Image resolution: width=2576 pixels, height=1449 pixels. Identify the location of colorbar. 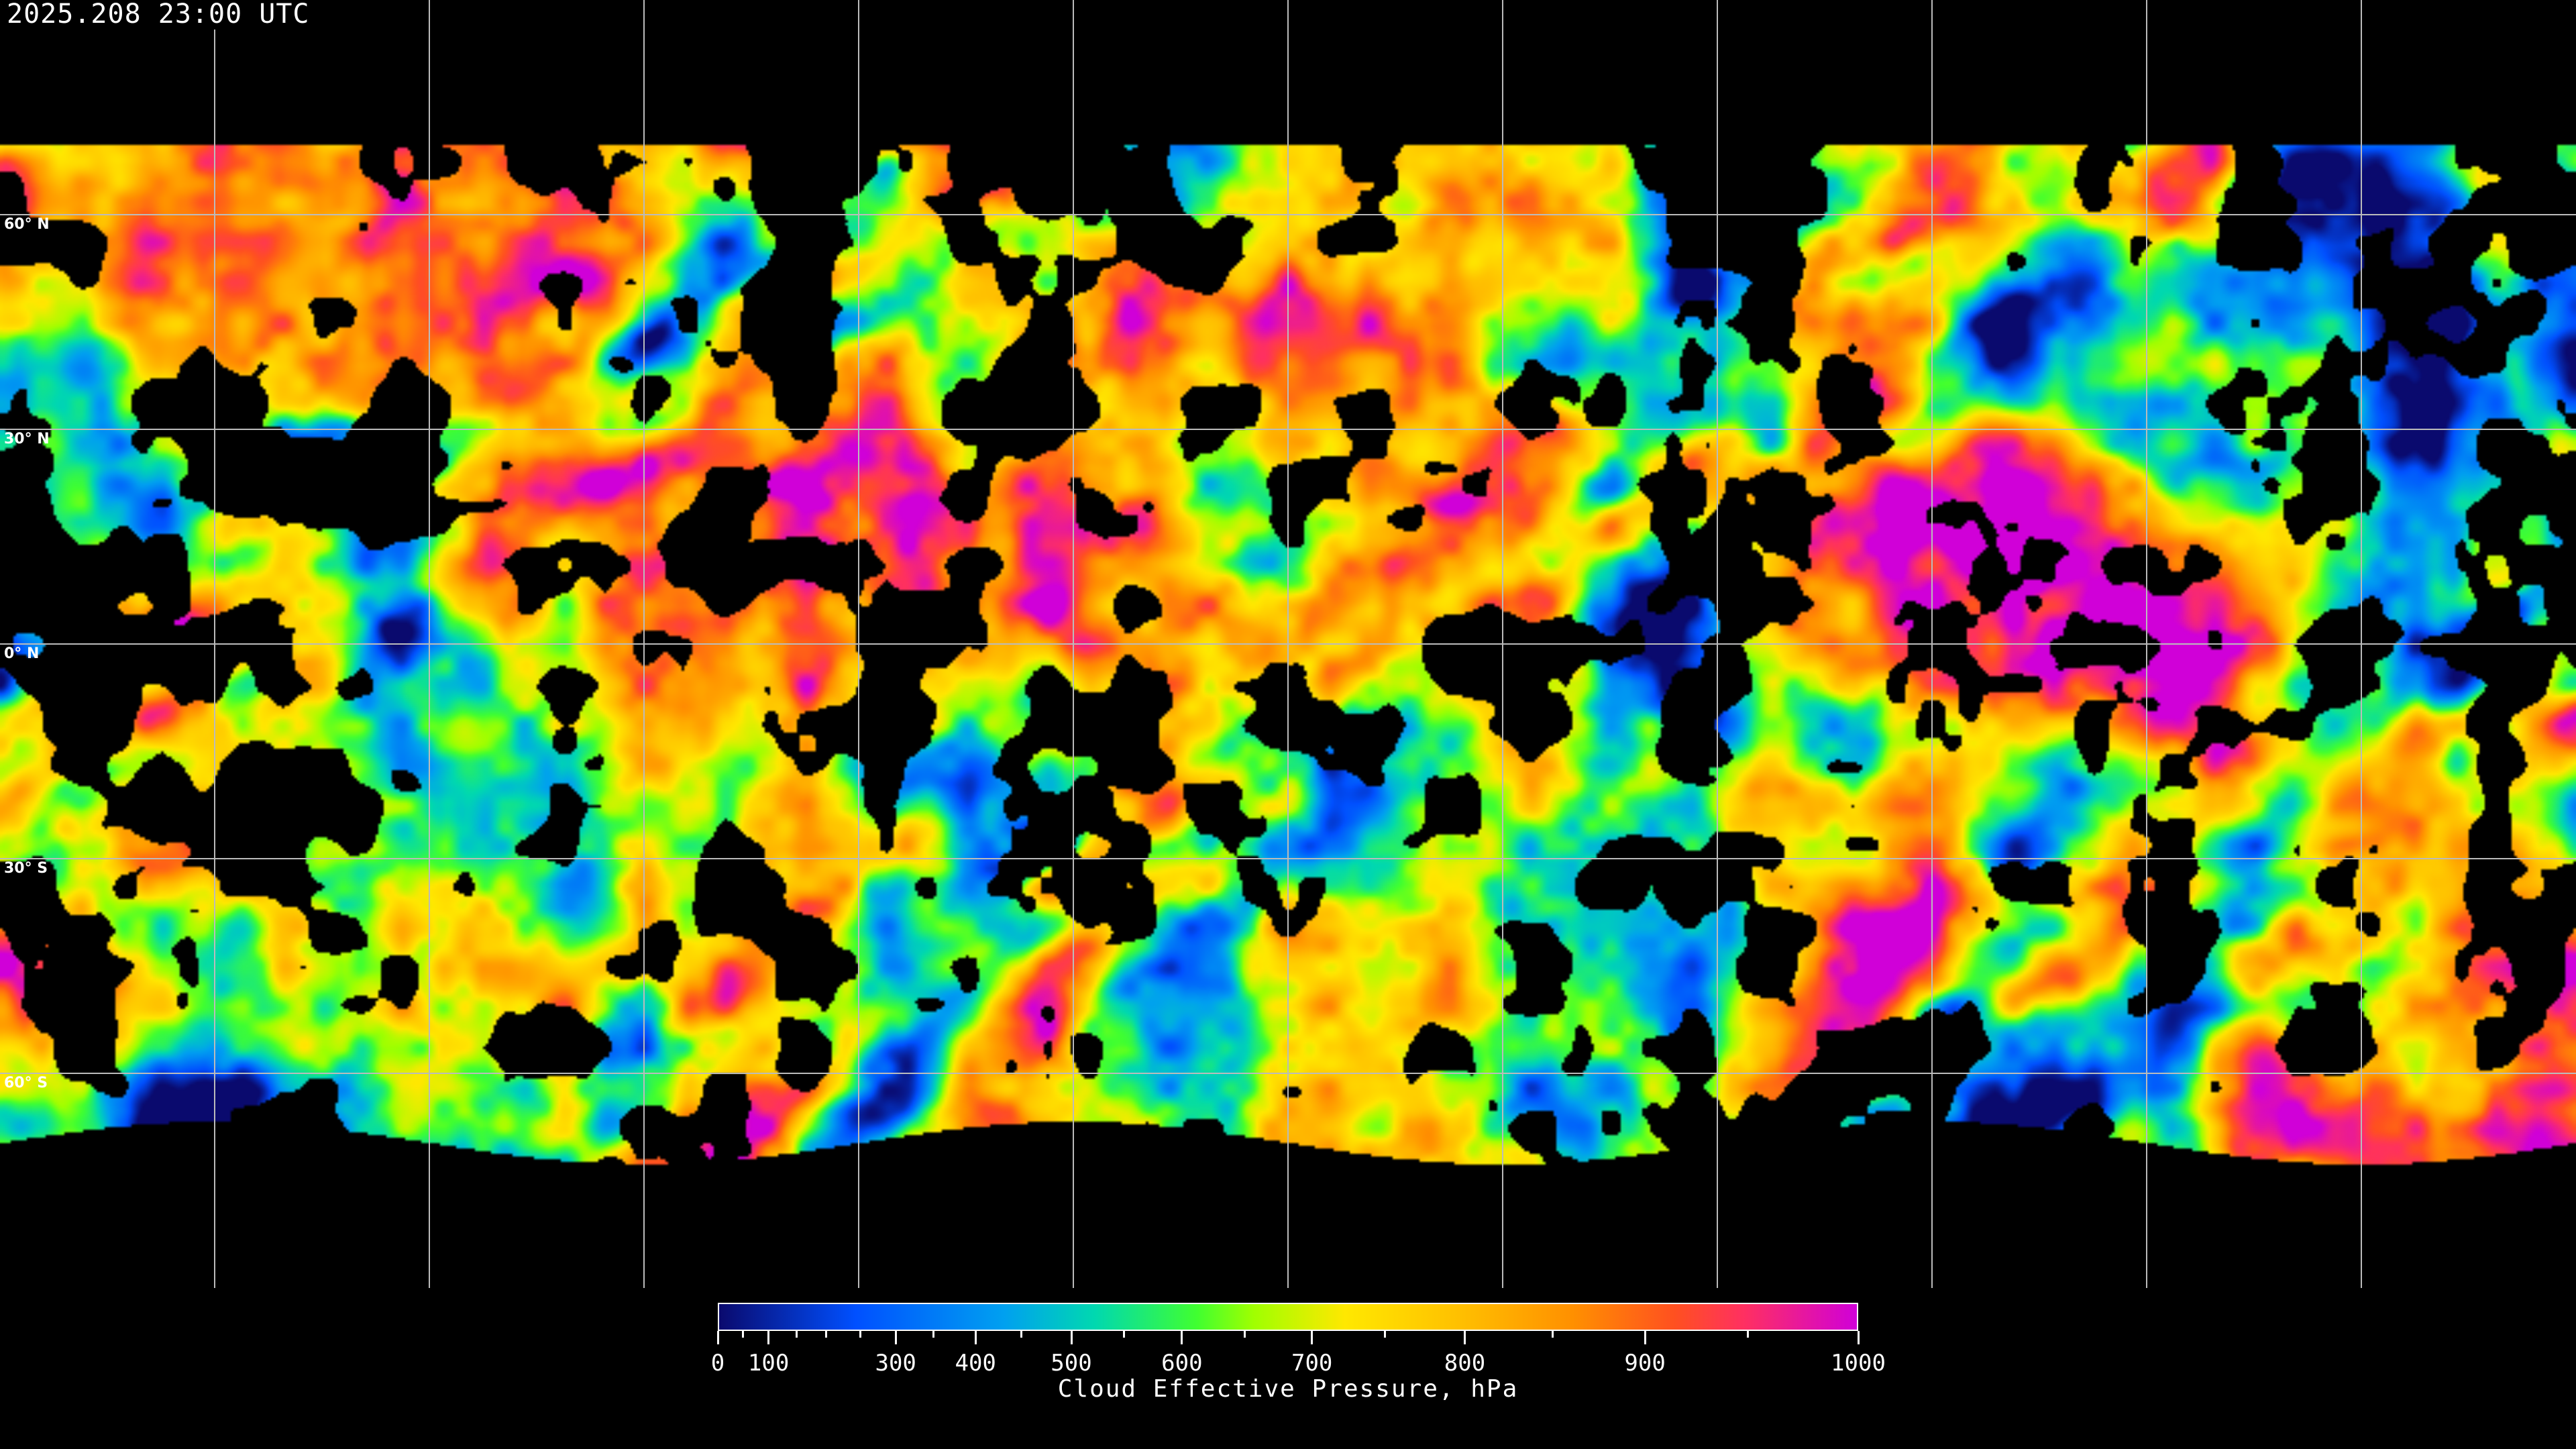
(1288, 1317).